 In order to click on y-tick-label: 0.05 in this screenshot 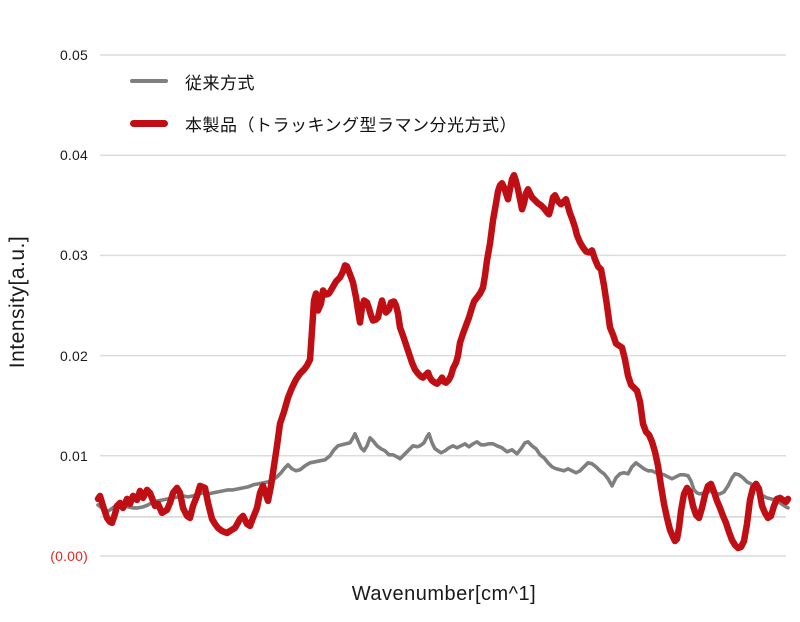, I will do `click(73, 55)`.